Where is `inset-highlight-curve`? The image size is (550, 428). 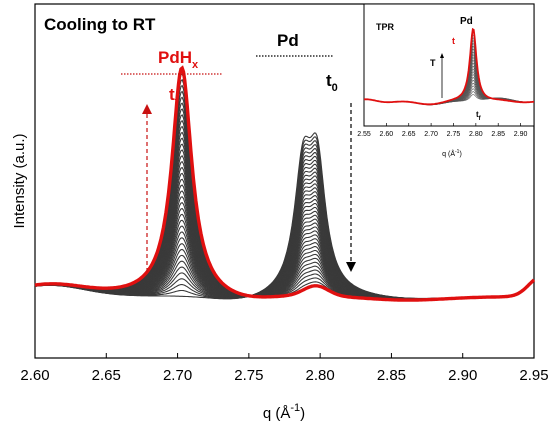 inset-highlight-curve is located at coordinates (449, 66).